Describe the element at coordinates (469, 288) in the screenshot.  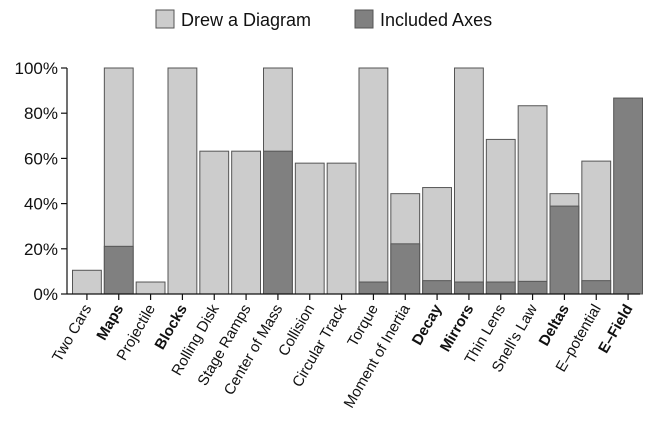
I see `bar-axes-mirrors` at that location.